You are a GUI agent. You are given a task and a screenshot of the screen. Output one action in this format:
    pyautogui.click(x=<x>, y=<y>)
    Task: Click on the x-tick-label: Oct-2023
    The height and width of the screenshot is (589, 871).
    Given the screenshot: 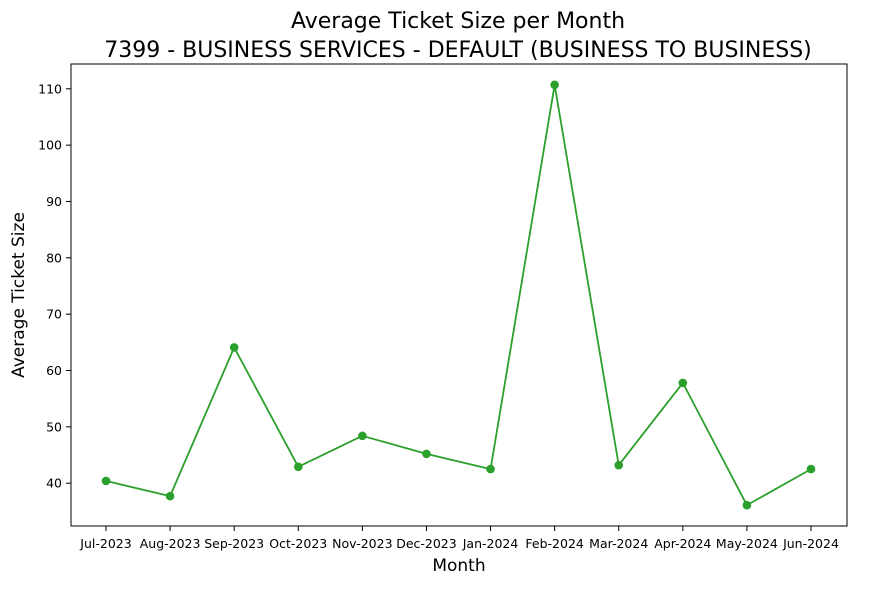 What is the action you would take?
    pyautogui.click(x=298, y=543)
    